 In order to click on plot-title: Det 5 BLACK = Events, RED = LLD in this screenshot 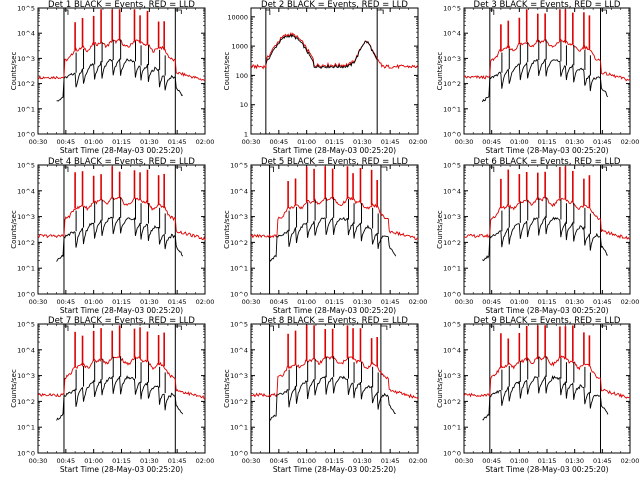, I will do `click(334, 162)`.